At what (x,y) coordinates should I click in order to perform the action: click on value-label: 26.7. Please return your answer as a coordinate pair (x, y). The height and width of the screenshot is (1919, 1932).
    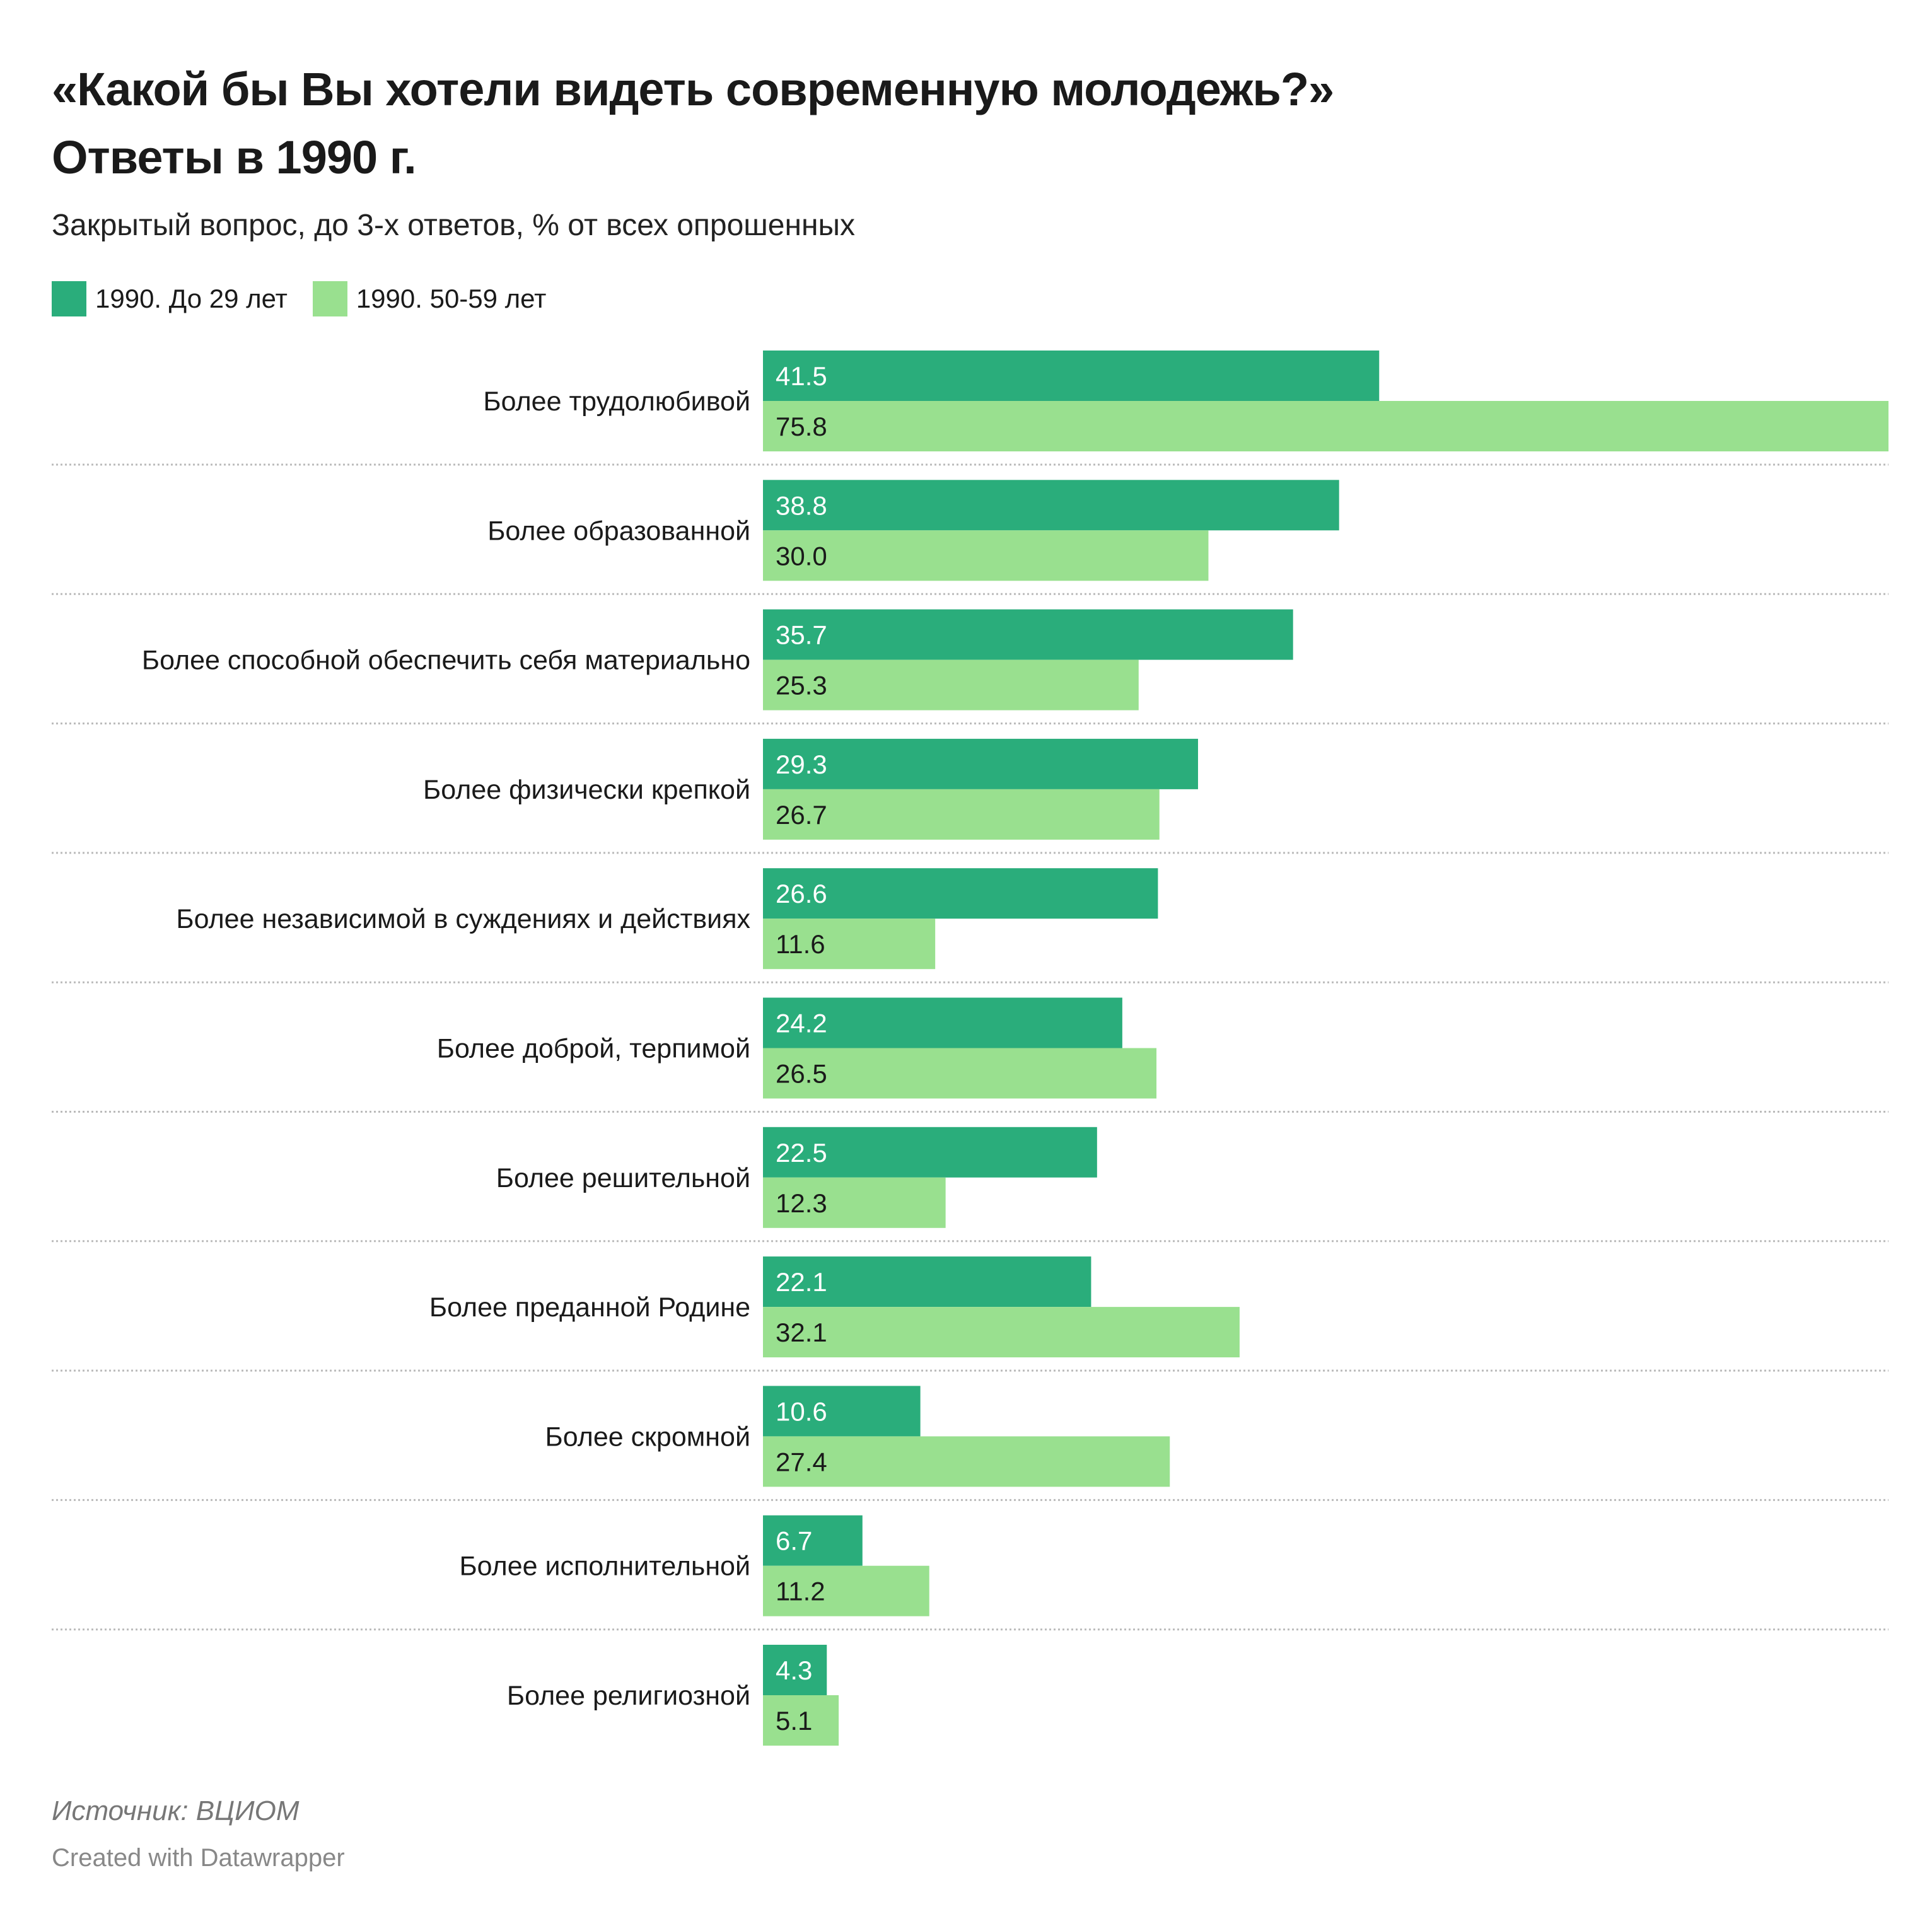
    Looking at the image, I should click on (801, 815).